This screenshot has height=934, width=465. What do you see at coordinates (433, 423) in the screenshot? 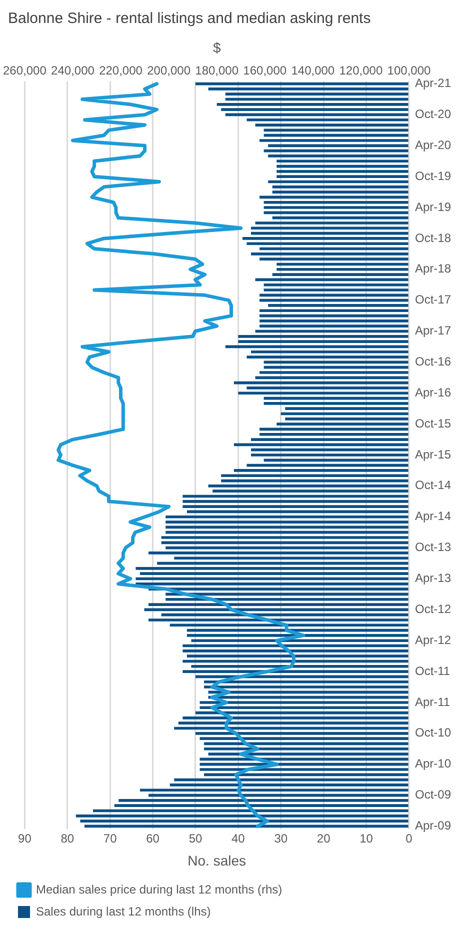
I see `y-tick-label: Oct-15` at bounding box center [433, 423].